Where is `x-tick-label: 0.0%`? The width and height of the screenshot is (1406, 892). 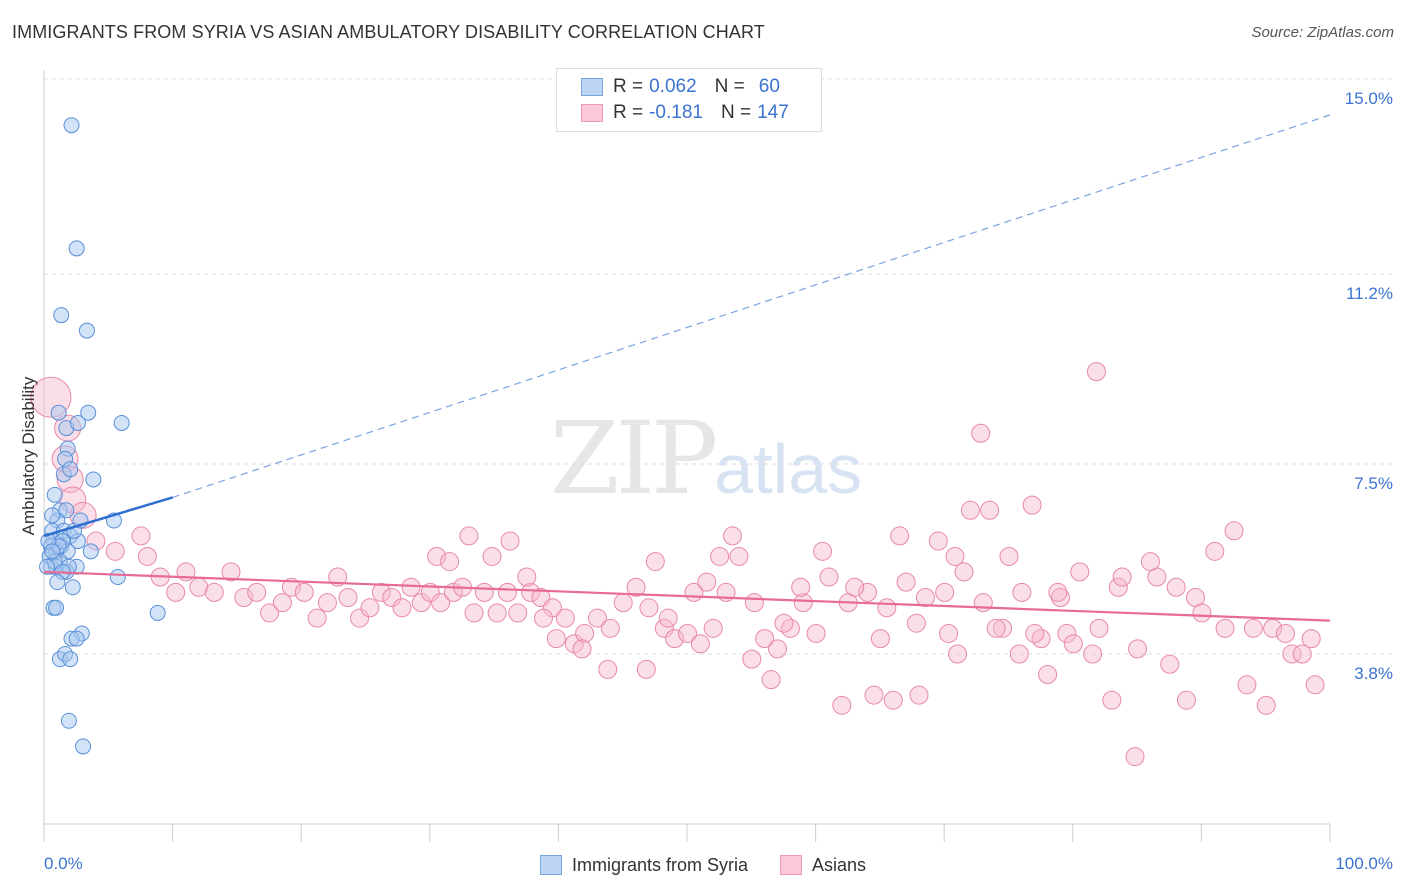 x-tick-label: 0.0% is located at coordinates (63, 863).